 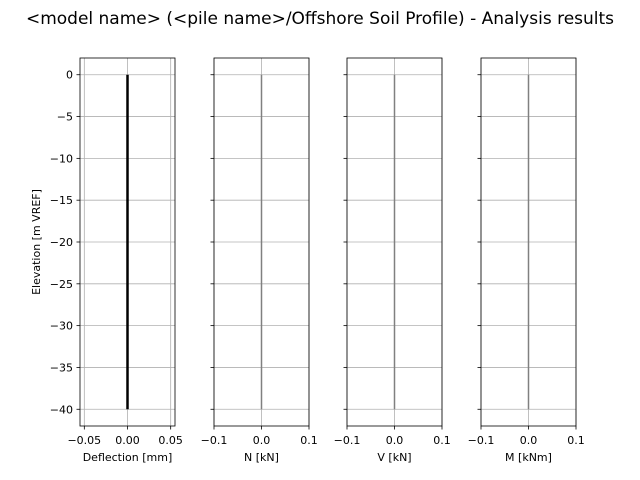 What do you see at coordinates (61, 158) in the screenshot?
I see `y-tick-label: −10` at bounding box center [61, 158].